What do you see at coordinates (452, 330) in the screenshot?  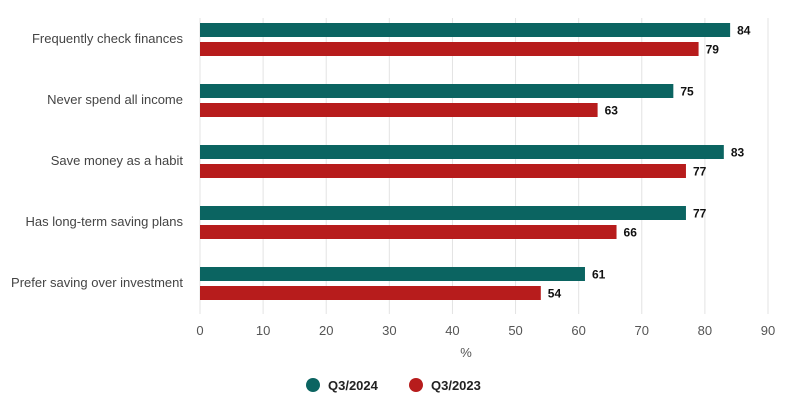 I see `x-tick-label: 40` at bounding box center [452, 330].